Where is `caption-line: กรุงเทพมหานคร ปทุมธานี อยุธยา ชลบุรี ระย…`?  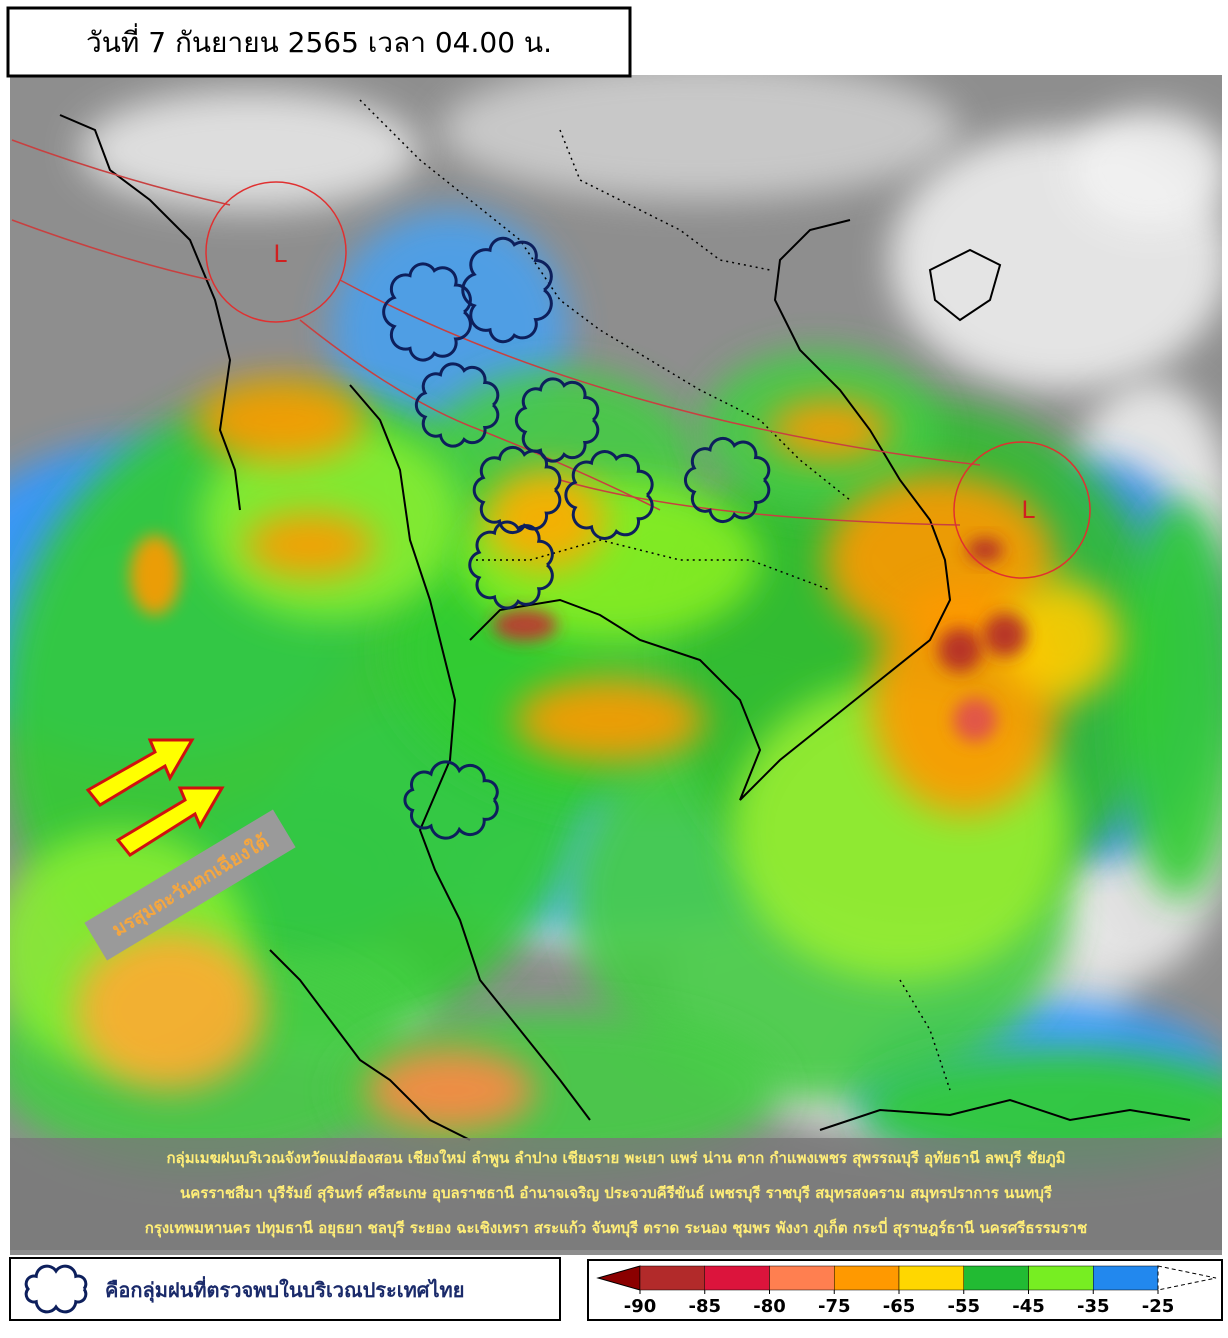
caption-line: กรุงเทพมหานคร ปทุมธานี อยุธยา ชลบุรี ระย… is located at coordinates (616, 1227).